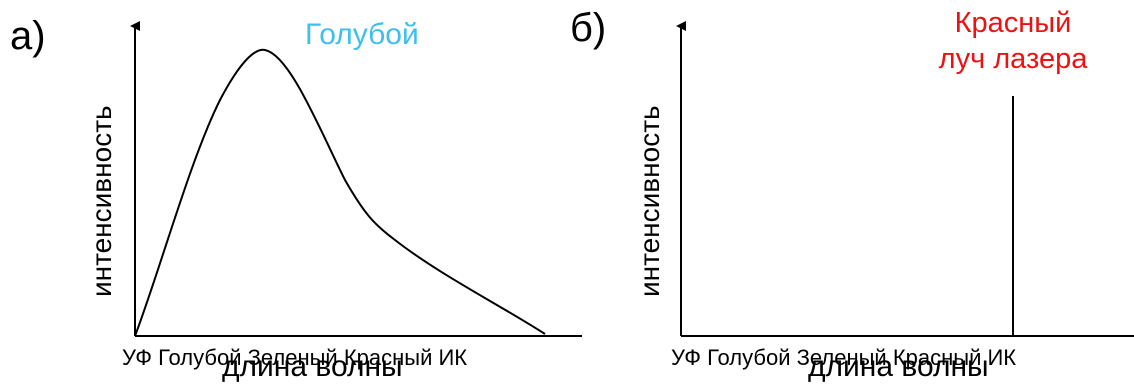 The height and width of the screenshot is (386, 1134). I want to click on panel-b-laser-label-line2: луч лазера, so click(1013, 59).